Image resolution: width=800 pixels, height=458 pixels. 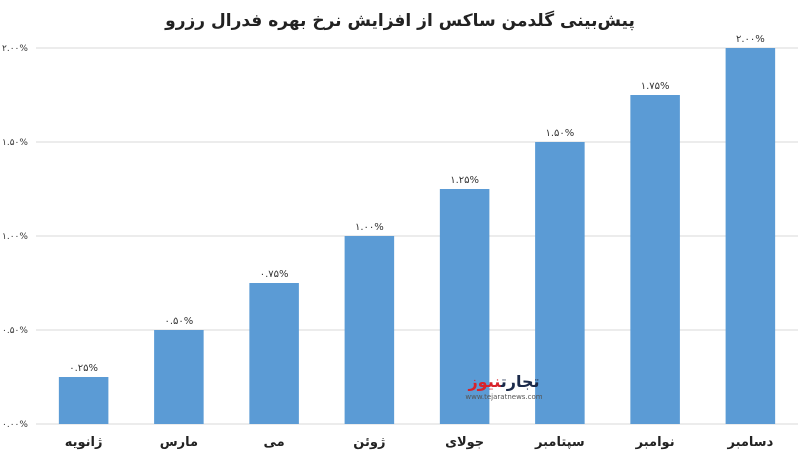 What do you see at coordinates (559, 133) in the screenshot?
I see `data-label: ۱.۵۰%` at bounding box center [559, 133].